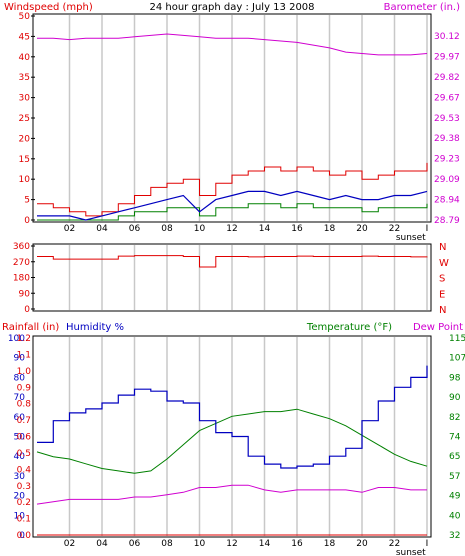 This screenshot has height=556, width=465. Describe the element at coordinates (24, 503) in the screenshot. I see `rainfall-tick-label: 0.2` at that location.